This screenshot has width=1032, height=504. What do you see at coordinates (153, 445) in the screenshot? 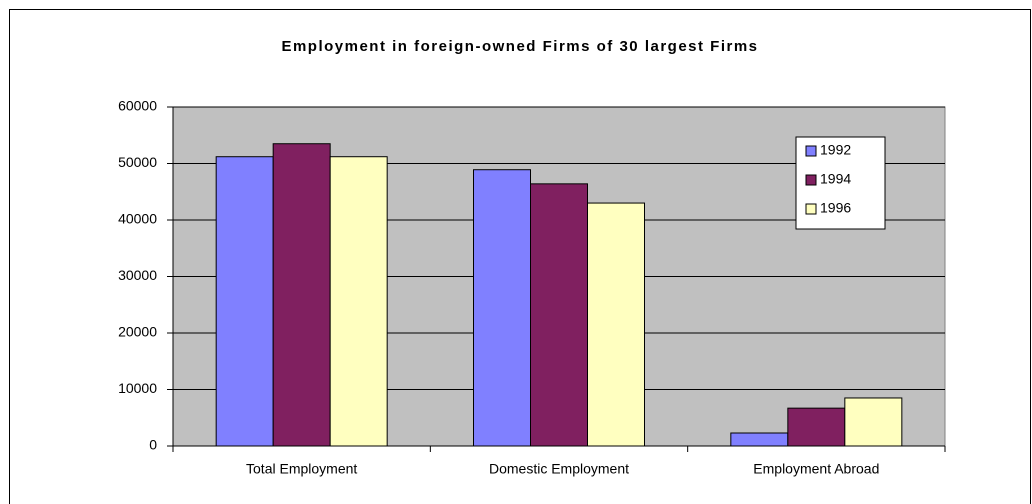
I see `y-tick-label: 0` at bounding box center [153, 445].